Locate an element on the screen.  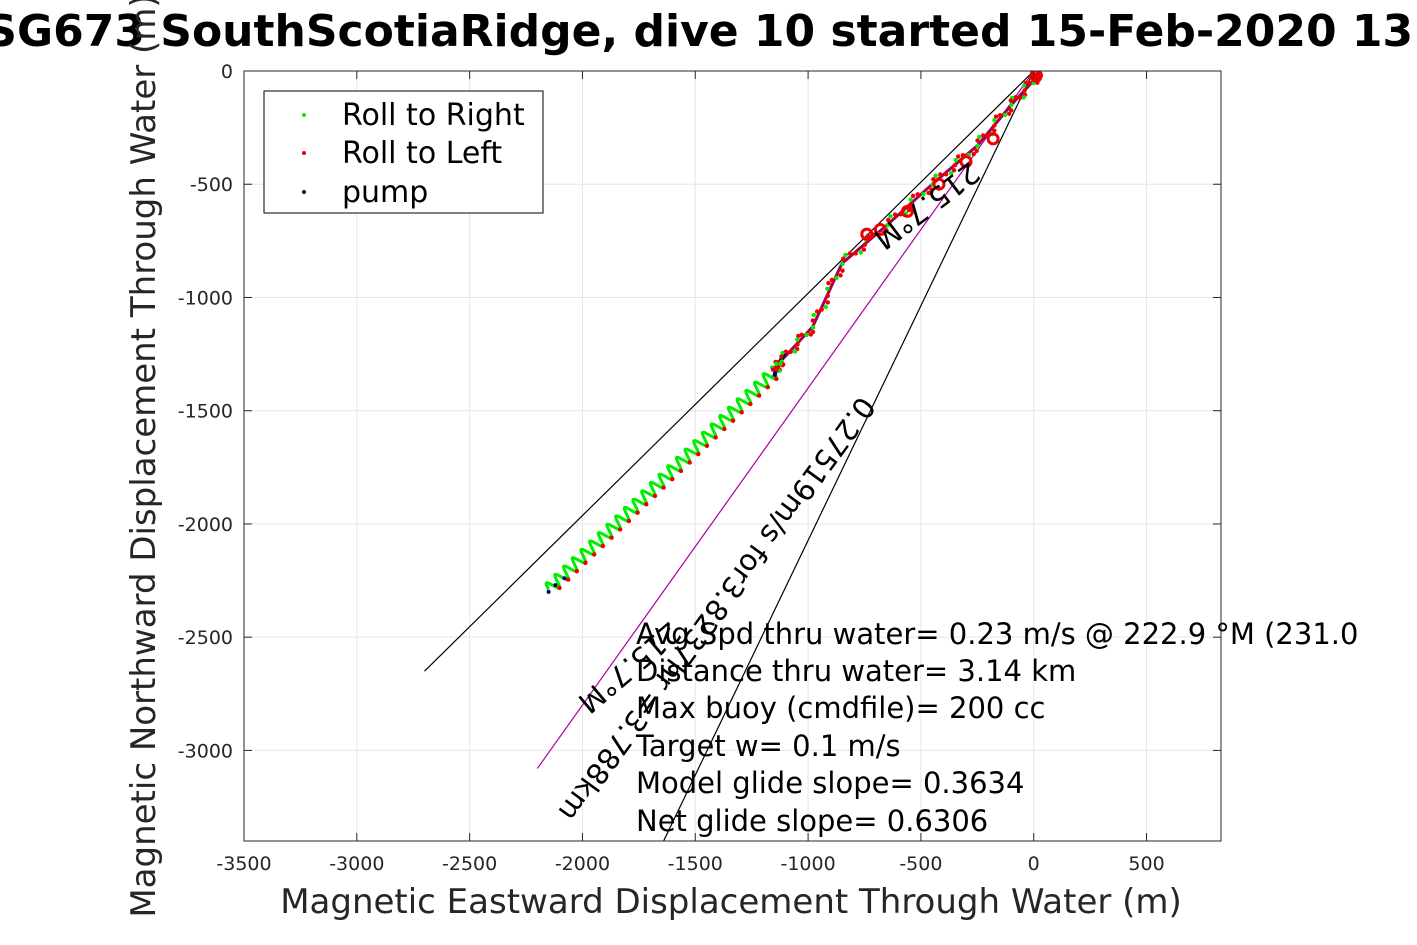
x-tick-label: -3500 is located at coordinates (243, 864).